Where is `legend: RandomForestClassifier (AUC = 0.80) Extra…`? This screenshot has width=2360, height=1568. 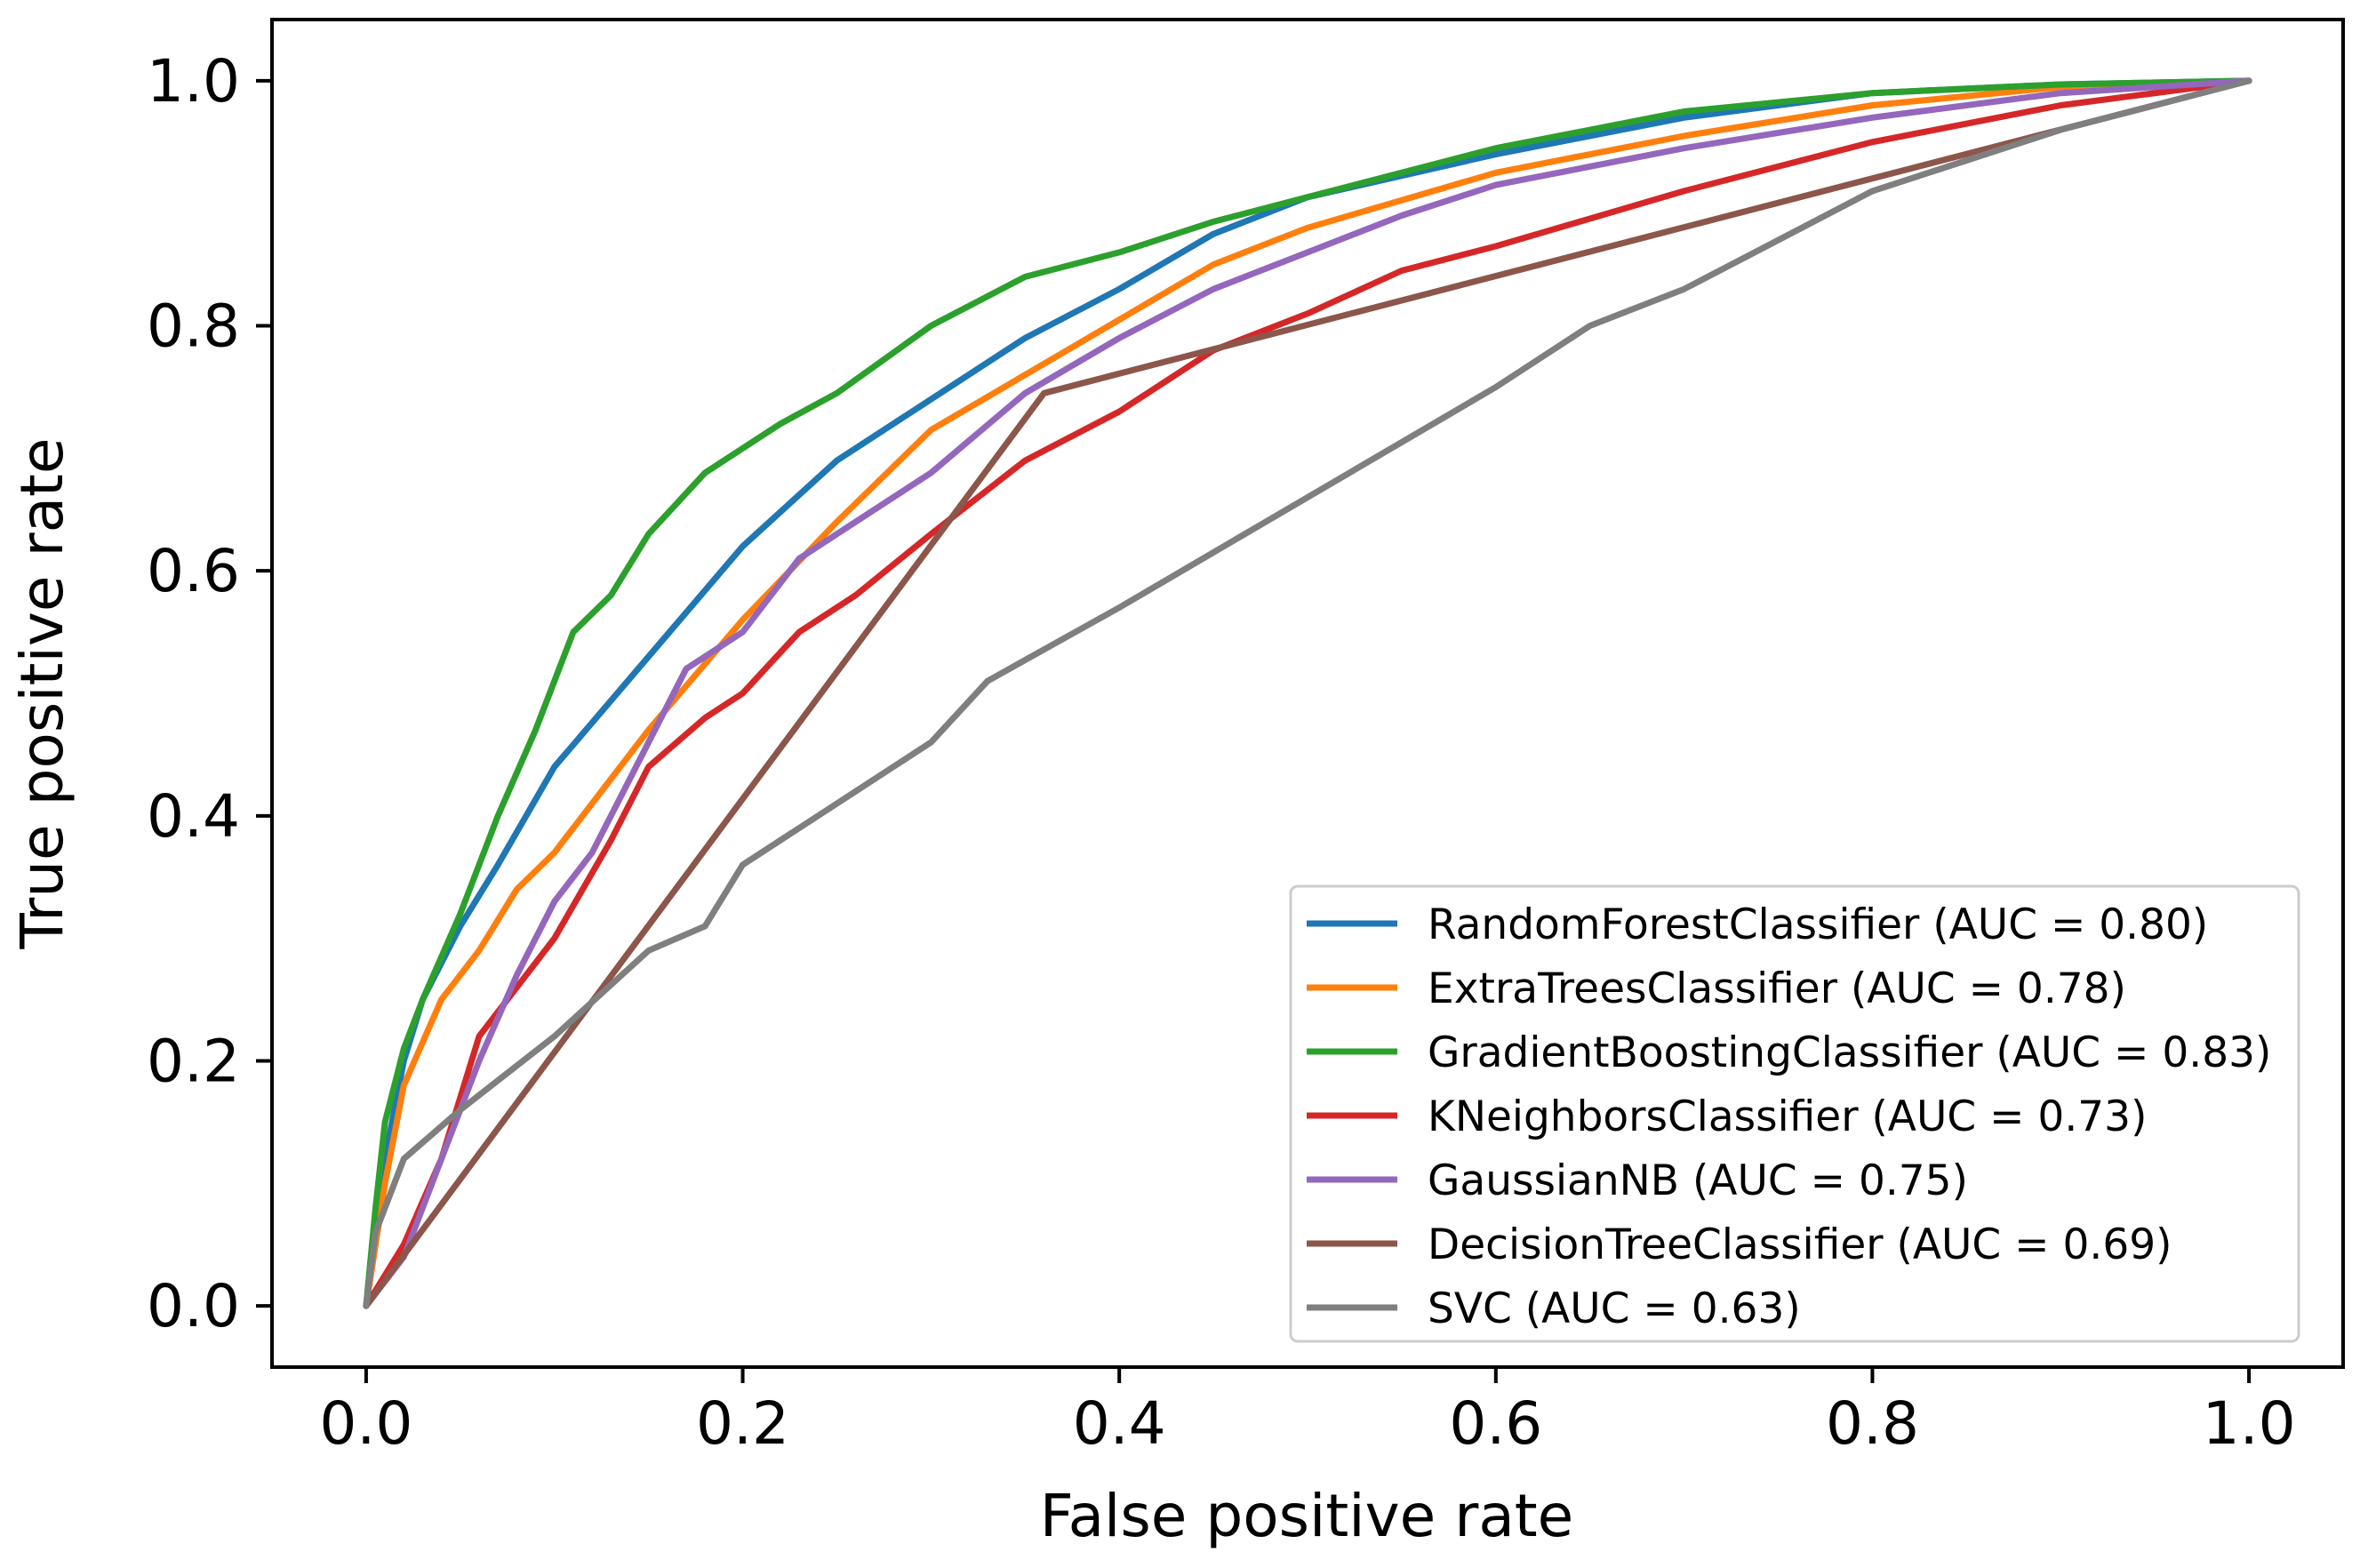
legend: RandomForestClassifier (AUC = 0.80) Extra… is located at coordinates (1794, 1113).